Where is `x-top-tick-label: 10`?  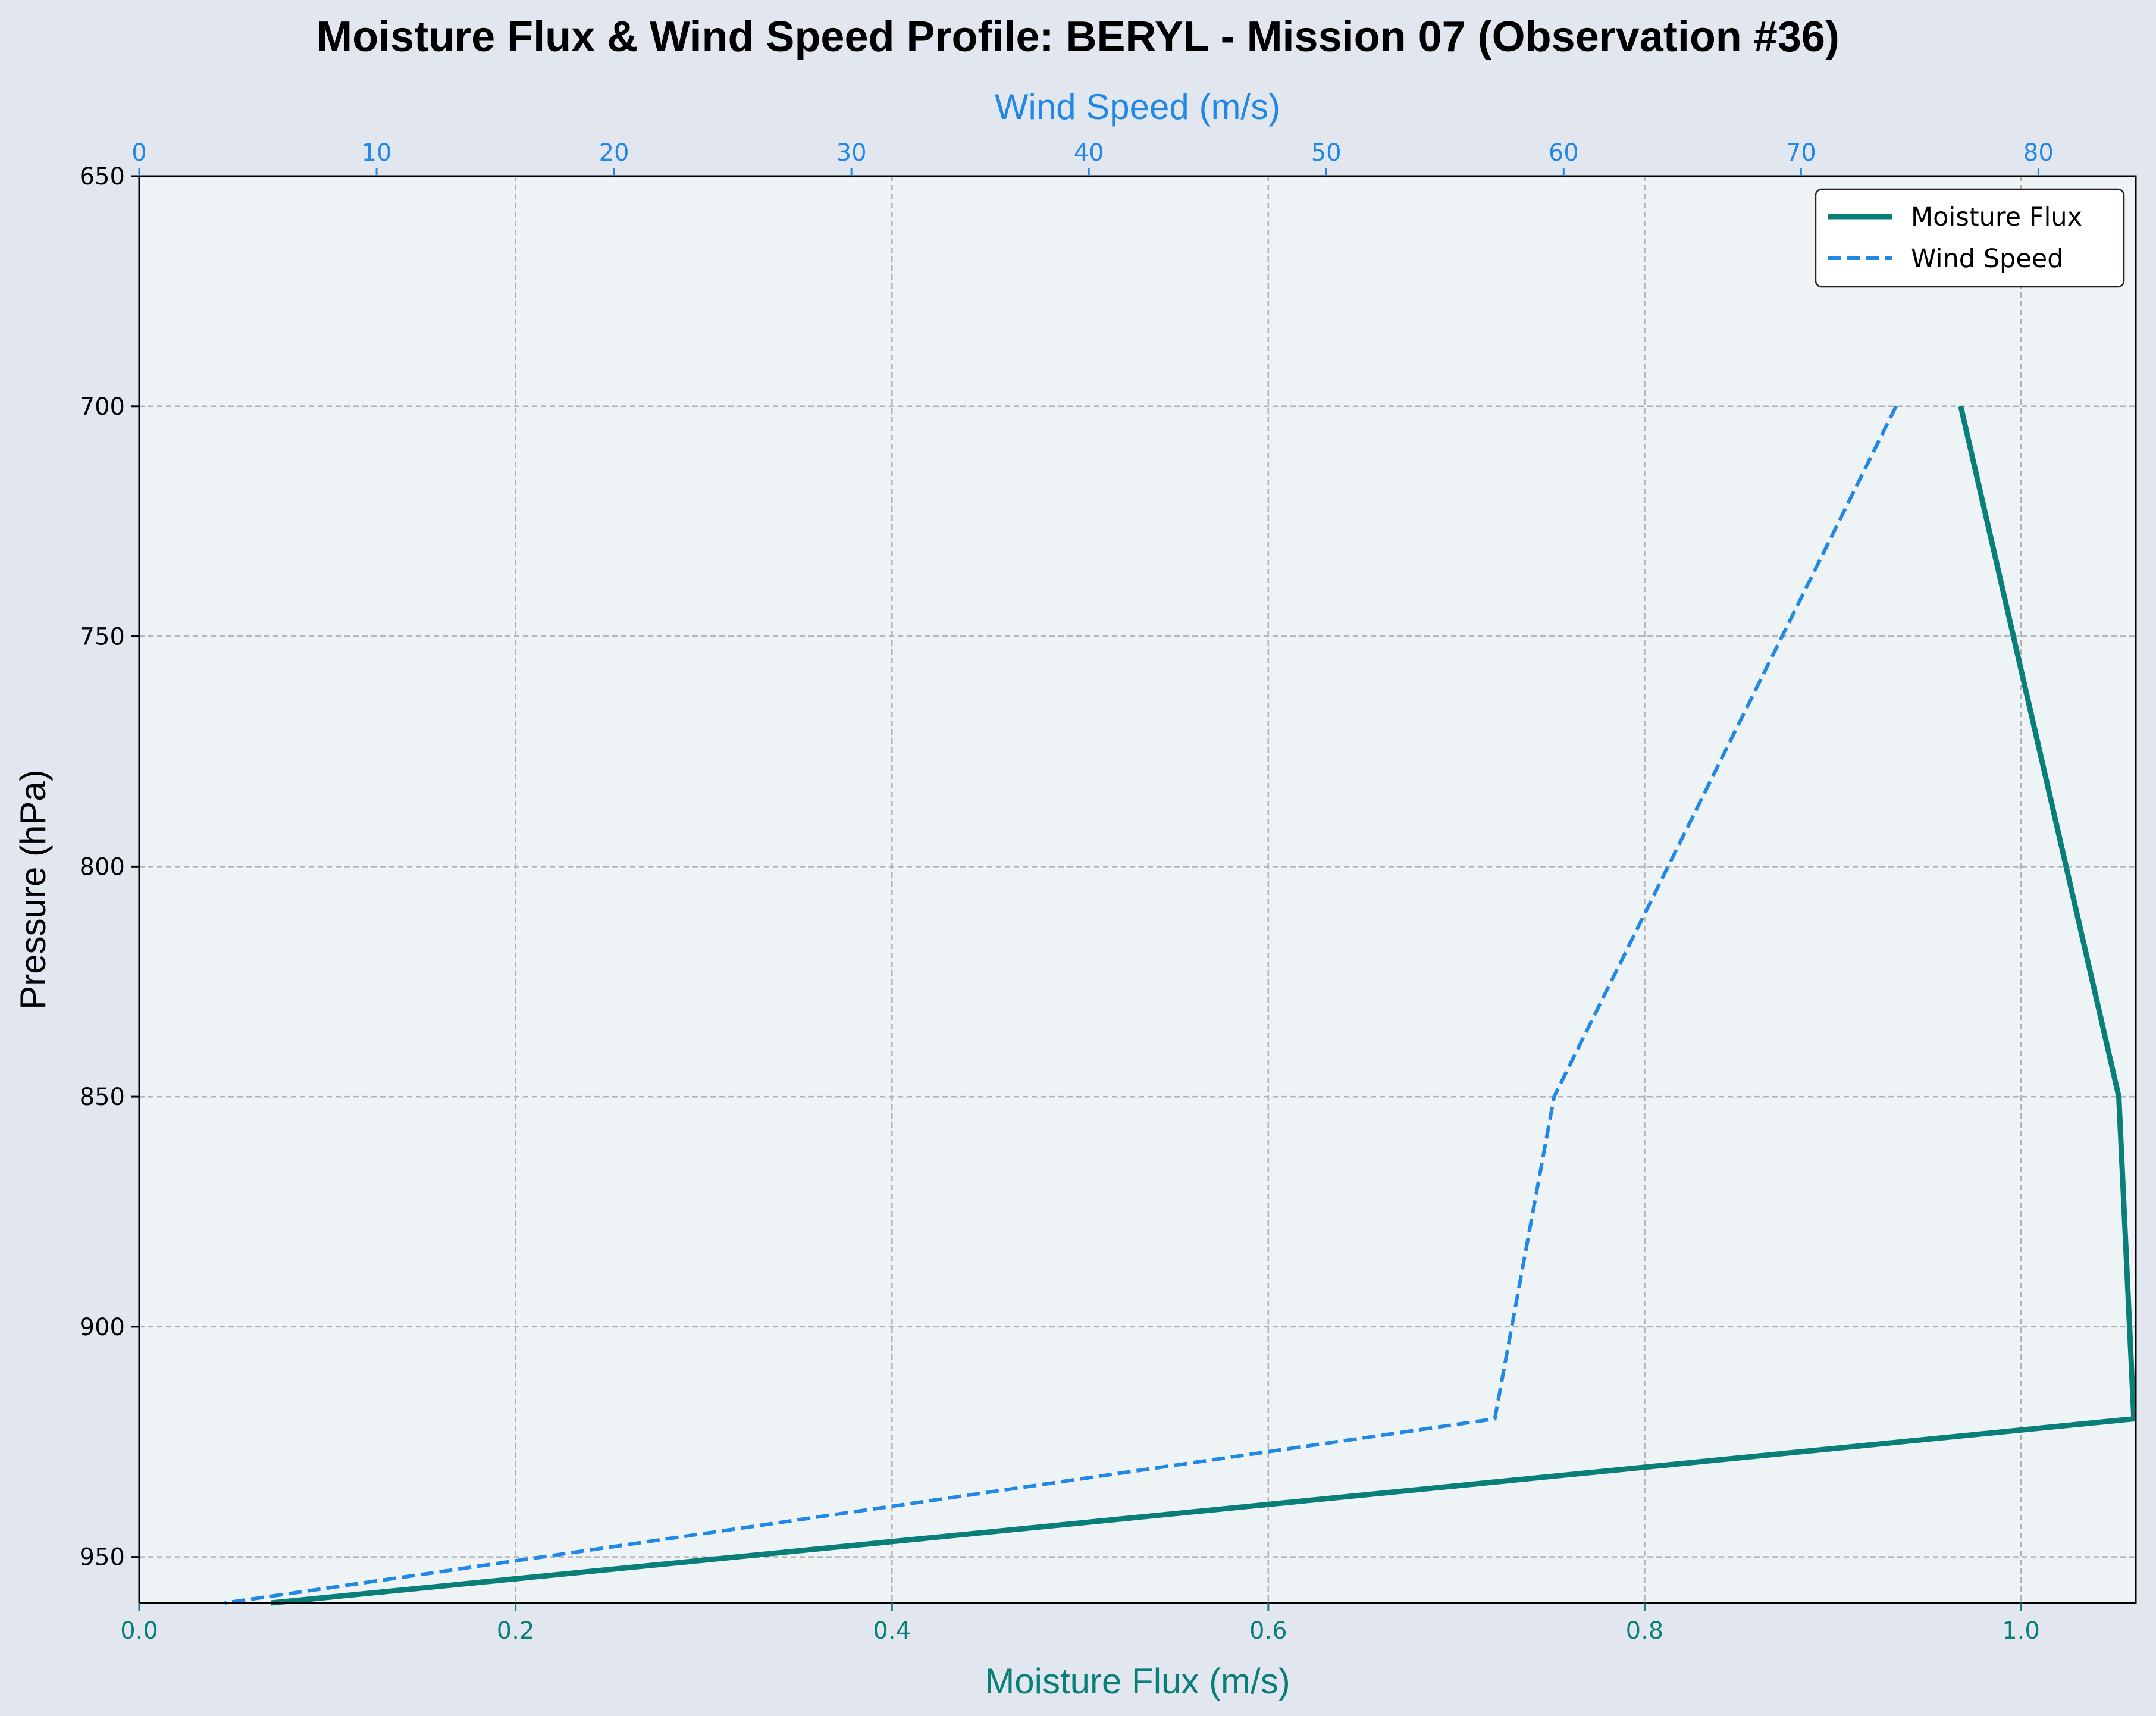
x-top-tick-label: 10 is located at coordinates (377, 153).